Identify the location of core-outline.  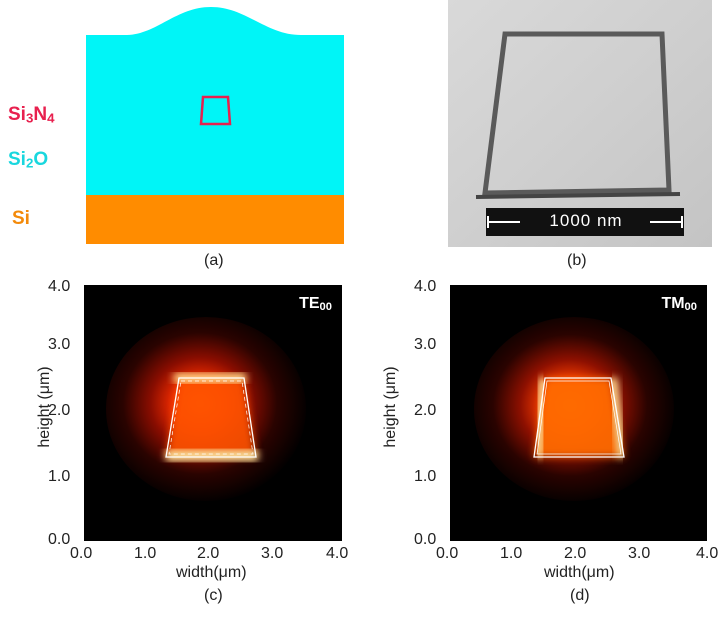
(215, 110).